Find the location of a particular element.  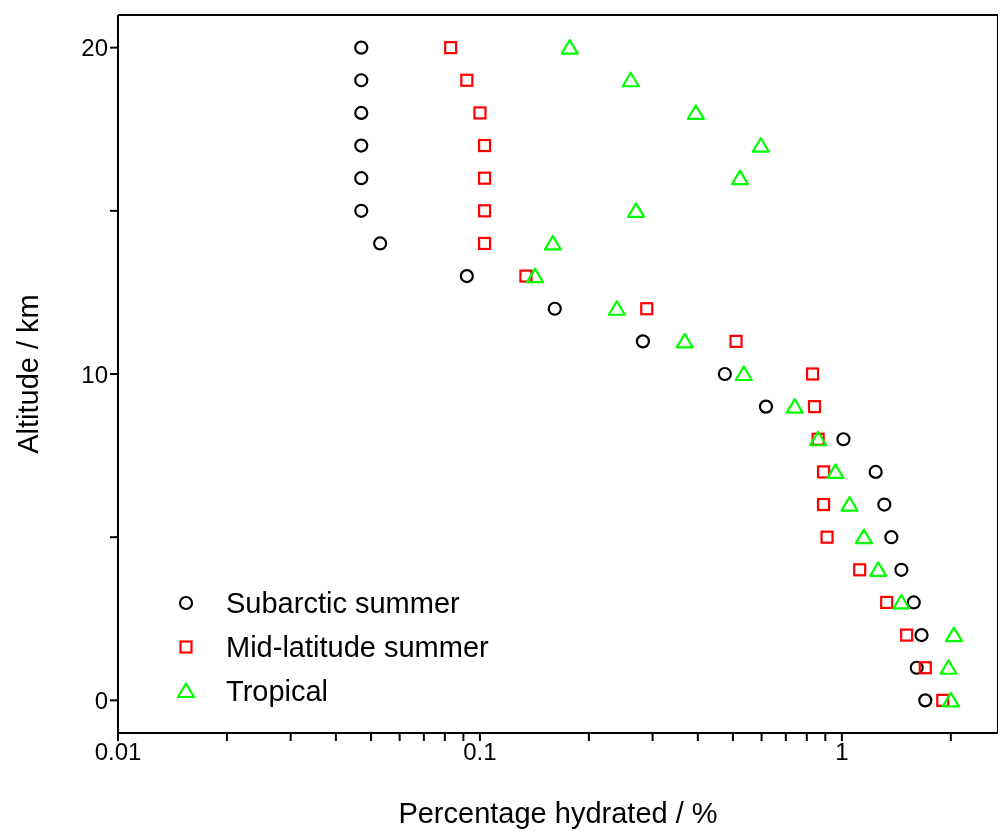

x-tick-label: 0.01 is located at coordinates (118, 752).